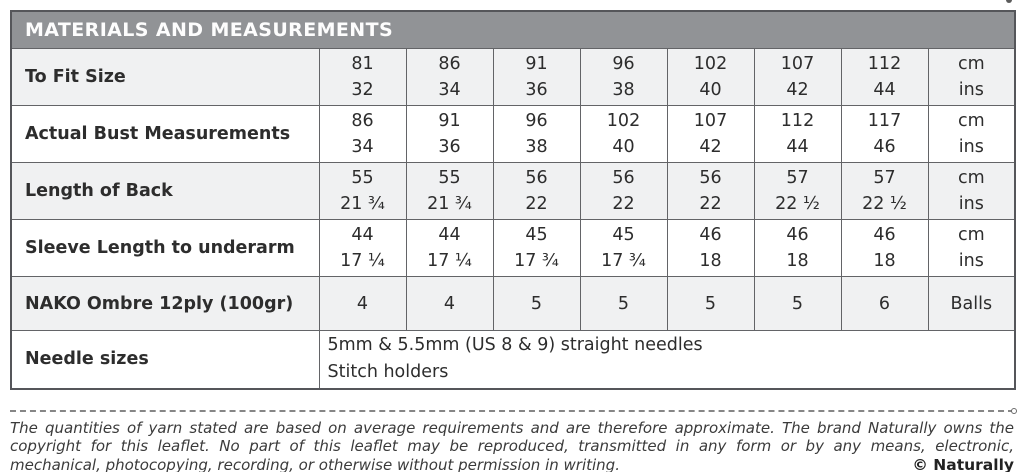  I want to click on row-label: Actual Bust Measurements, so click(165, 134).